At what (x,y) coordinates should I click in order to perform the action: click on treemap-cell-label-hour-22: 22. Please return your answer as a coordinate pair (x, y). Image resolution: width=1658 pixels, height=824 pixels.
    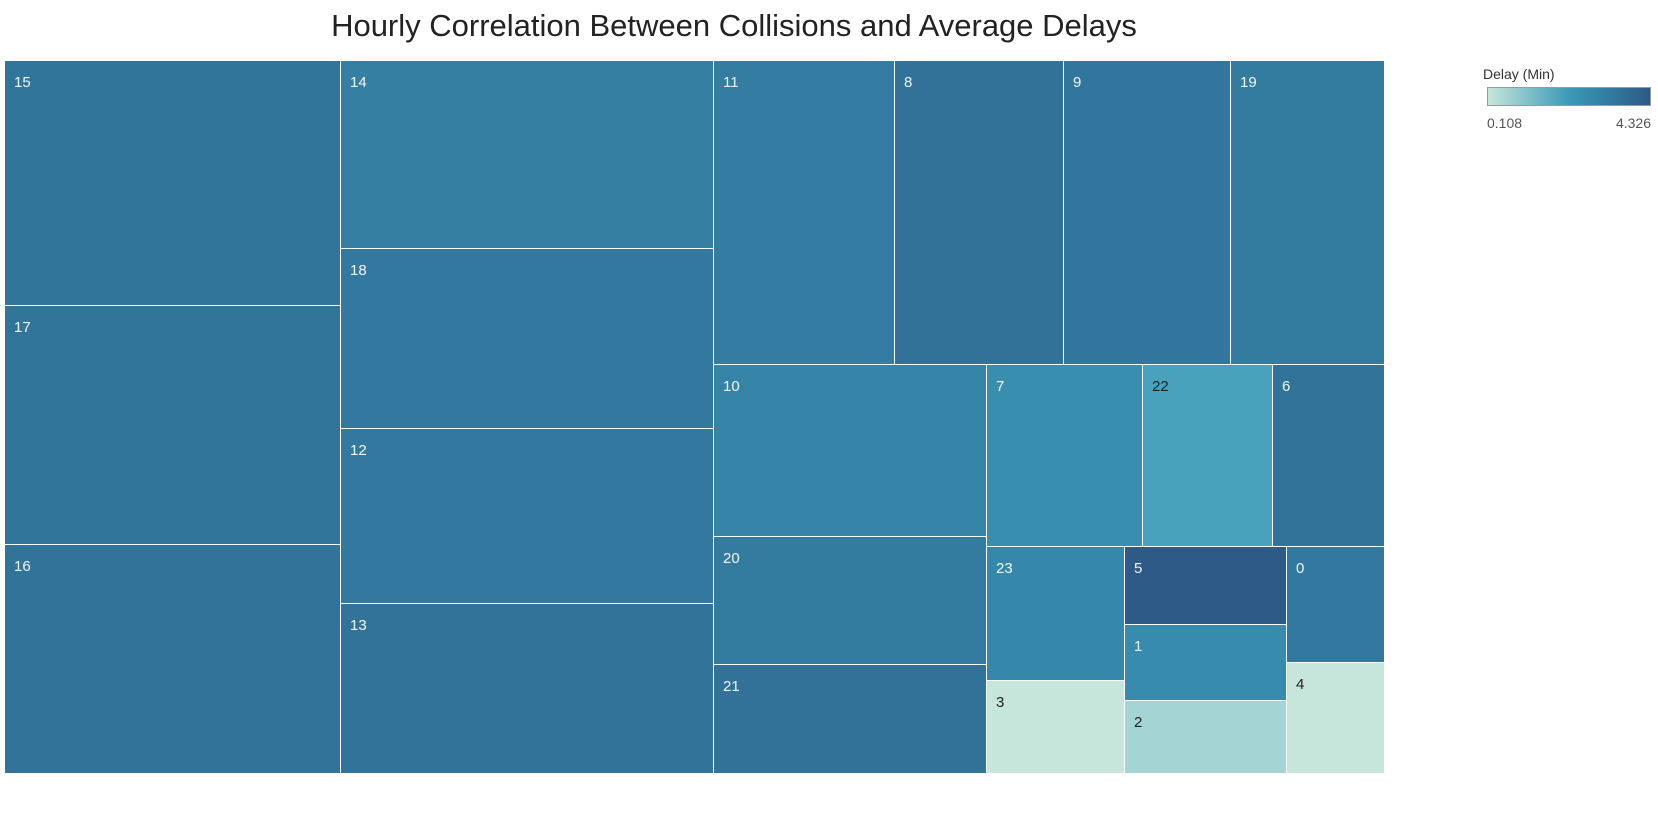
    Looking at the image, I should click on (1160, 386).